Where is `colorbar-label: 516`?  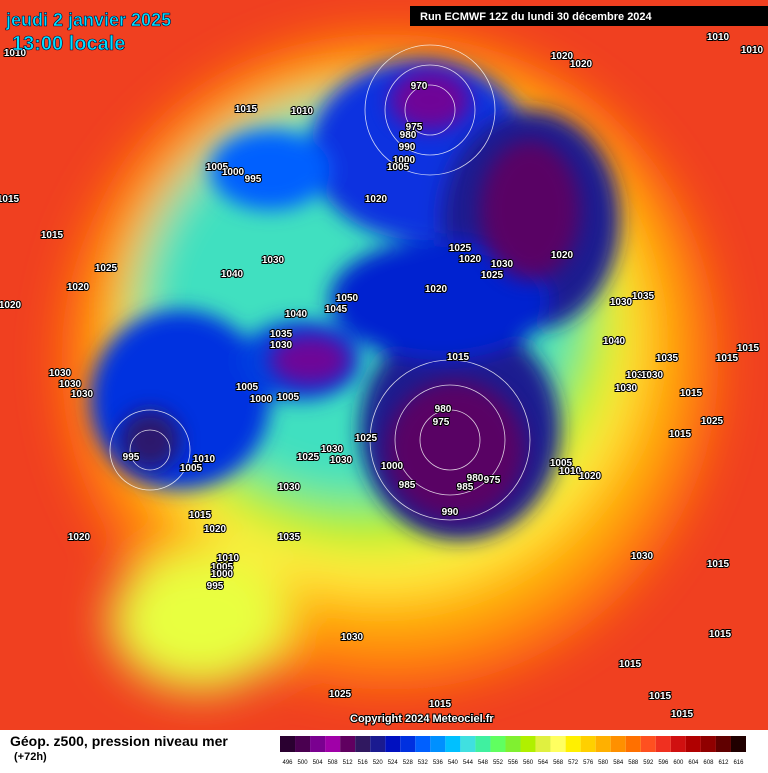
colorbar-label: 516 is located at coordinates (363, 763).